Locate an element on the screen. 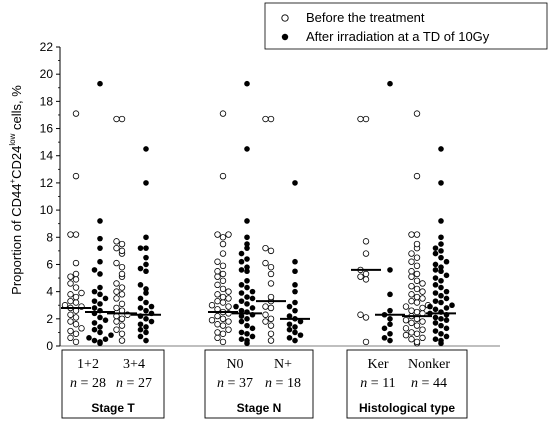  y-tick-label: 8 is located at coordinates (49, 237).